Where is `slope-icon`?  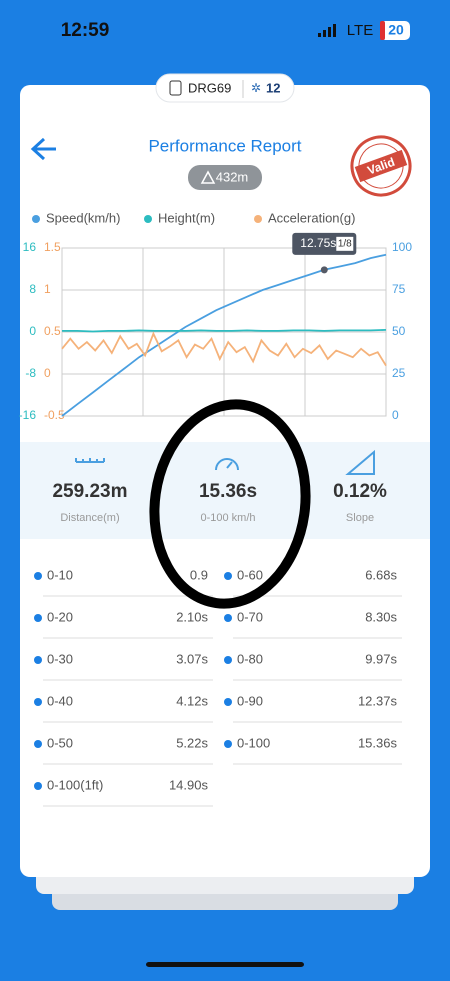
slope-icon is located at coordinates (360, 462).